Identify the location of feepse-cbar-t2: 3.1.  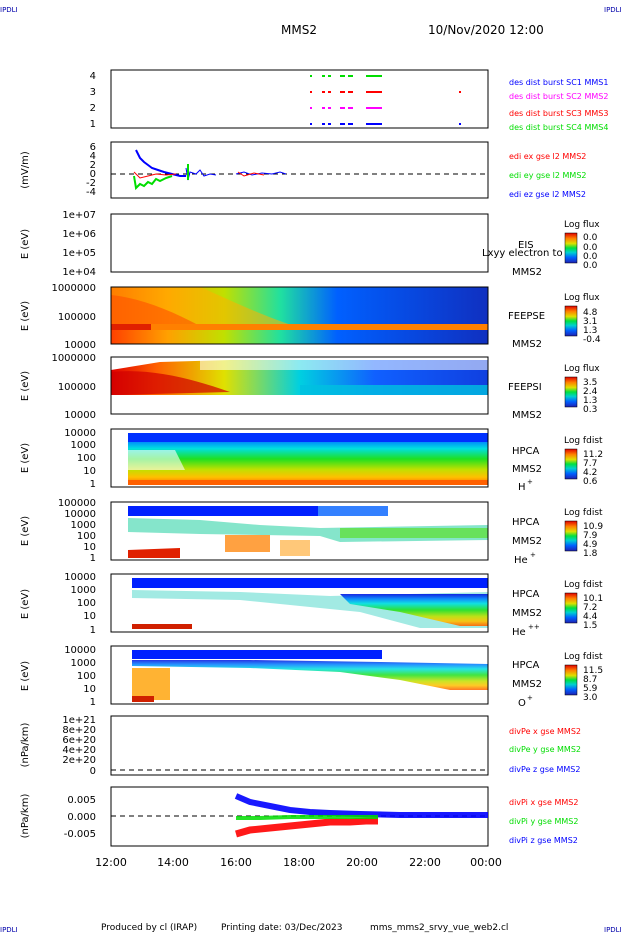
(590, 322).